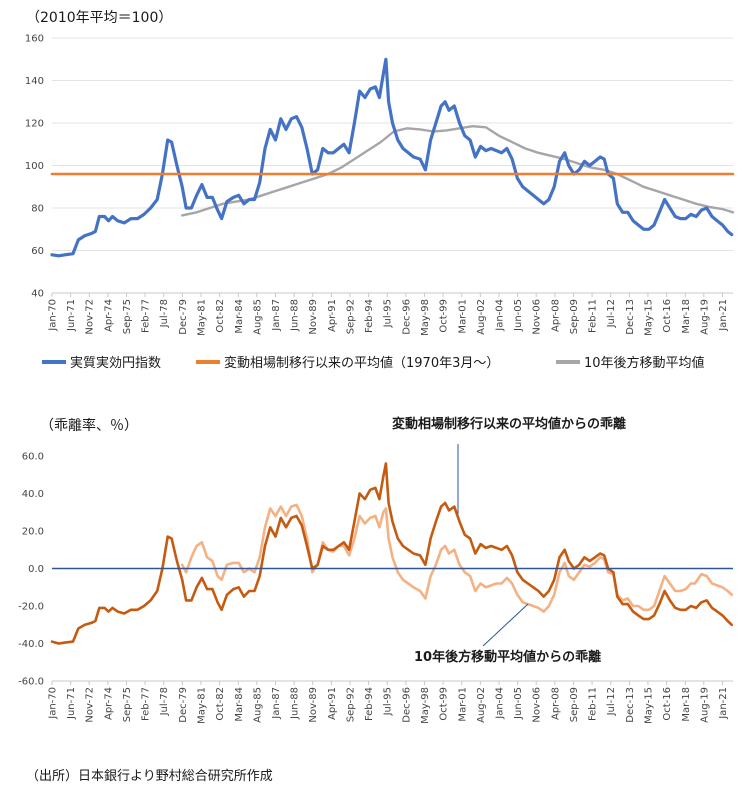  I want to click on legend-label-ma10: 10年後方移動平均値, so click(644, 363).